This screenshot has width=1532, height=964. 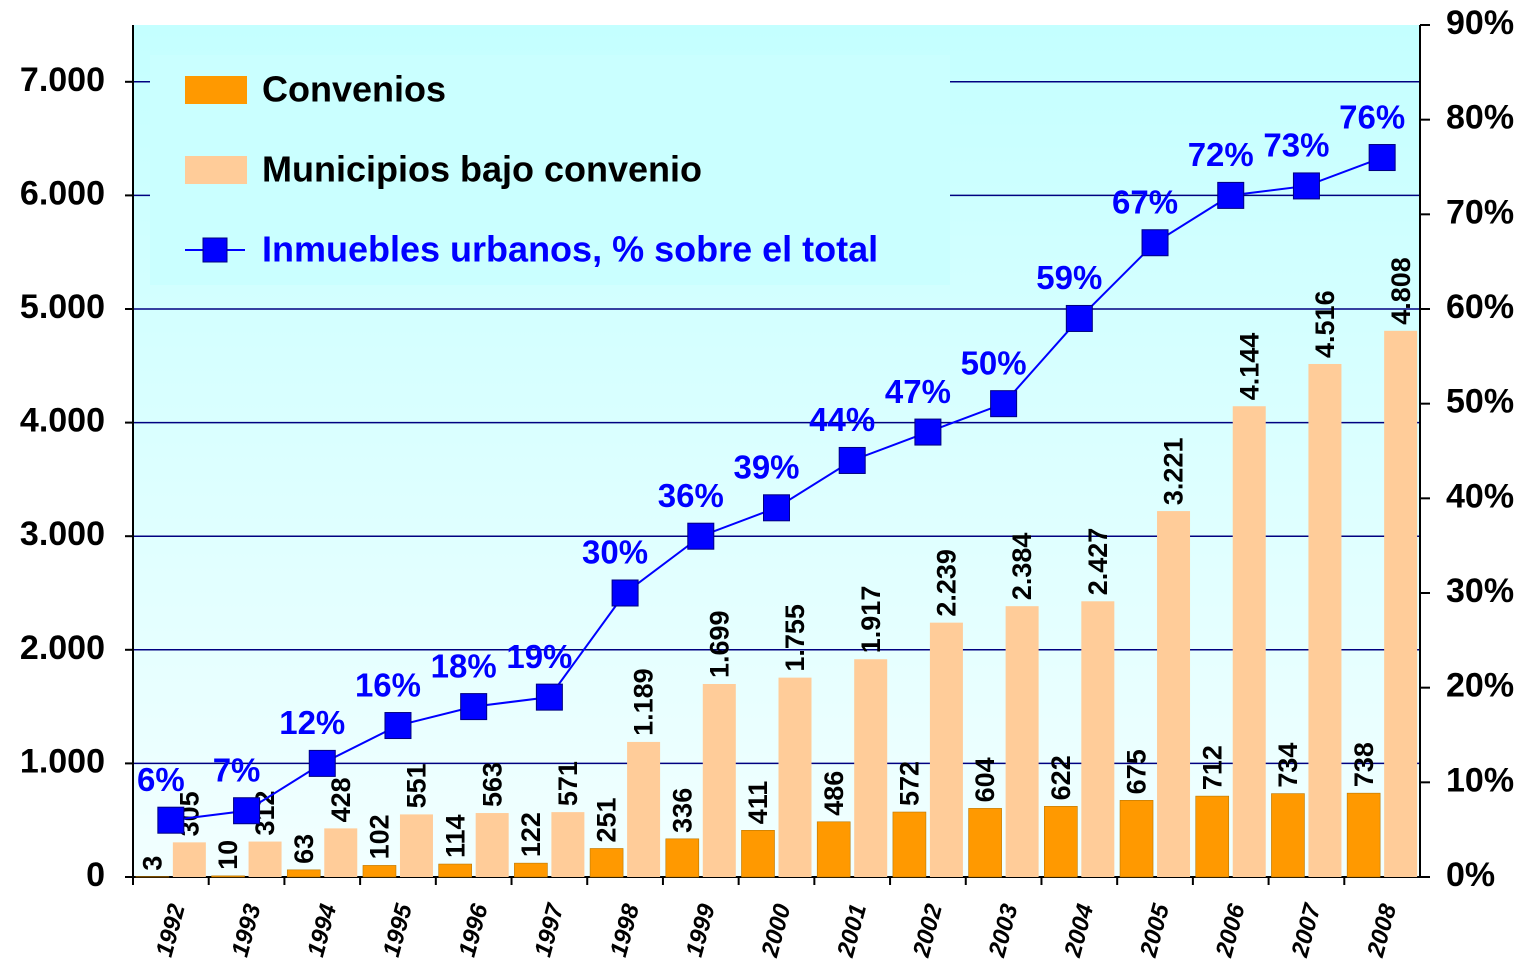 What do you see at coordinates (570, 249) in the screenshot?
I see `legend-label: Inmuebles urbanos, % sobre el total` at bounding box center [570, 249].